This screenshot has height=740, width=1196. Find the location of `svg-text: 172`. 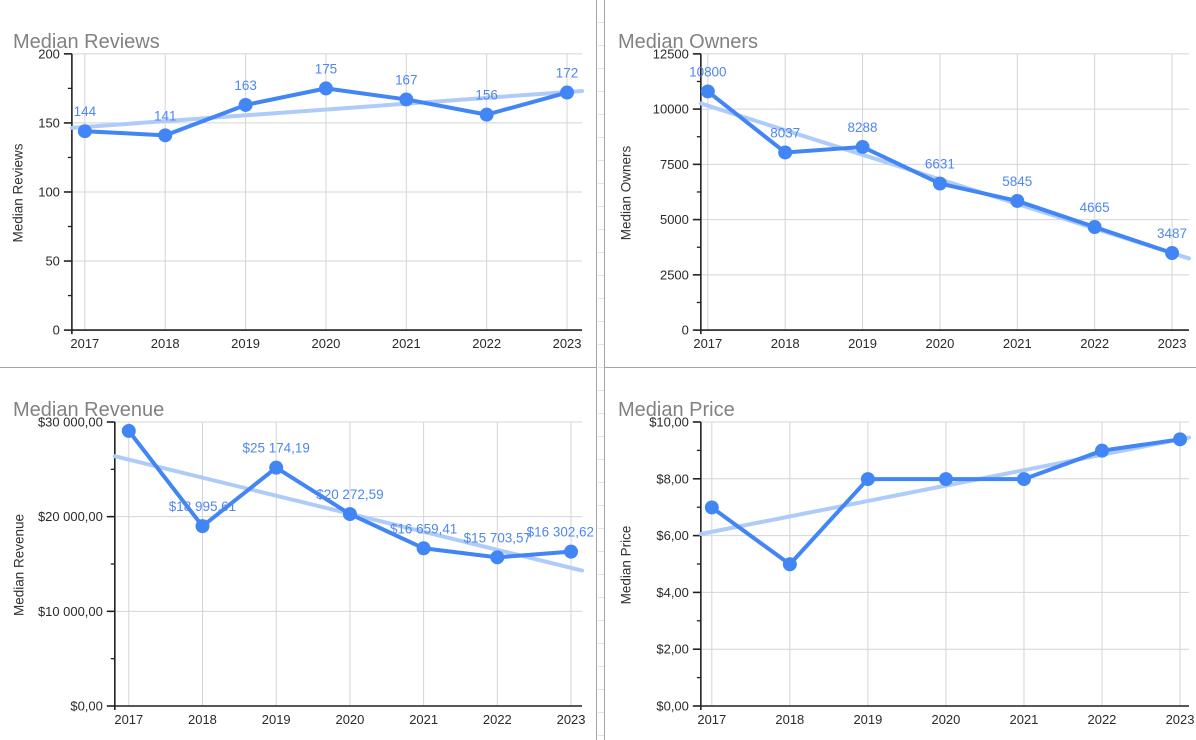

svg-text: 172 is located at coordinates (567, 73).